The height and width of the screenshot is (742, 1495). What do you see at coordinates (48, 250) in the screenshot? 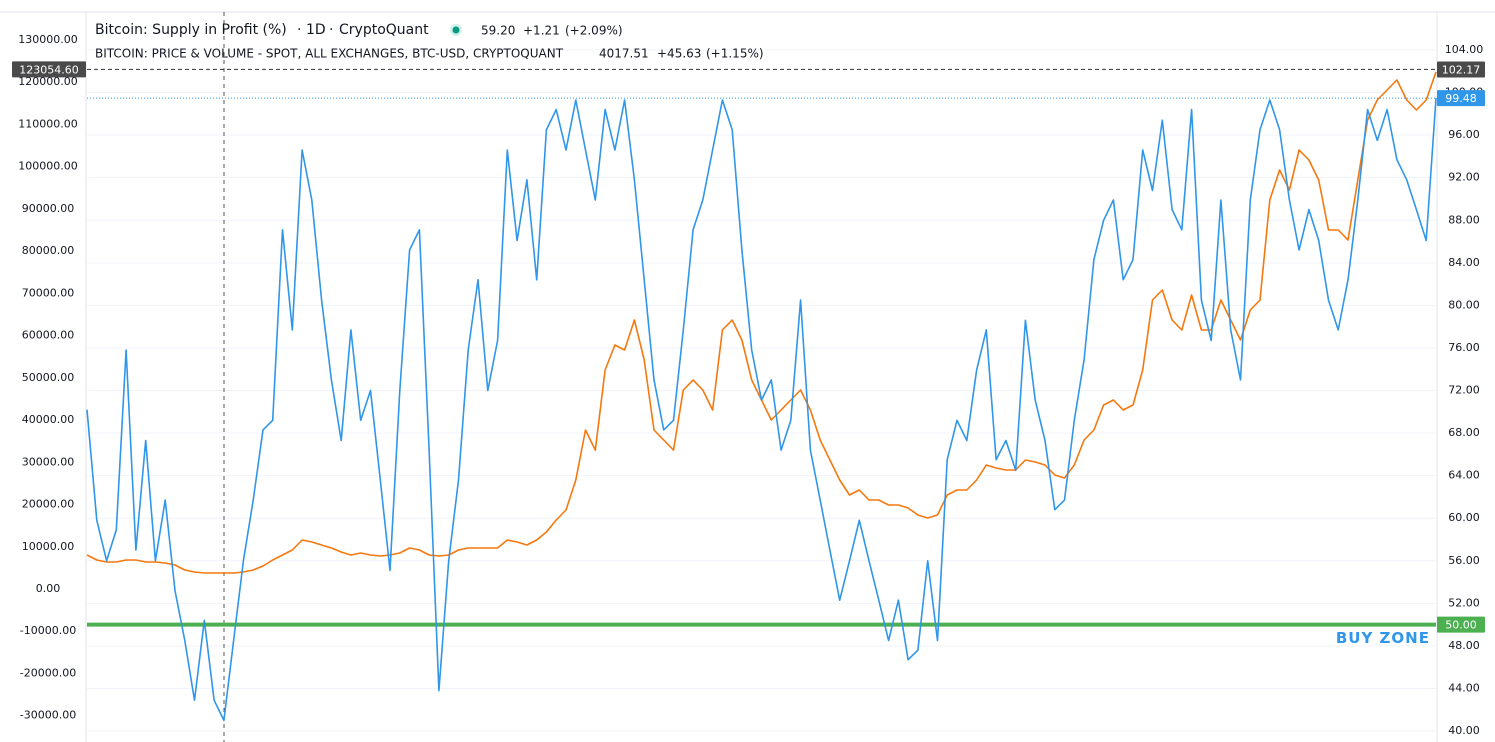
I see `y-tick-label: 80000.00` at bounding box center [48, 250].